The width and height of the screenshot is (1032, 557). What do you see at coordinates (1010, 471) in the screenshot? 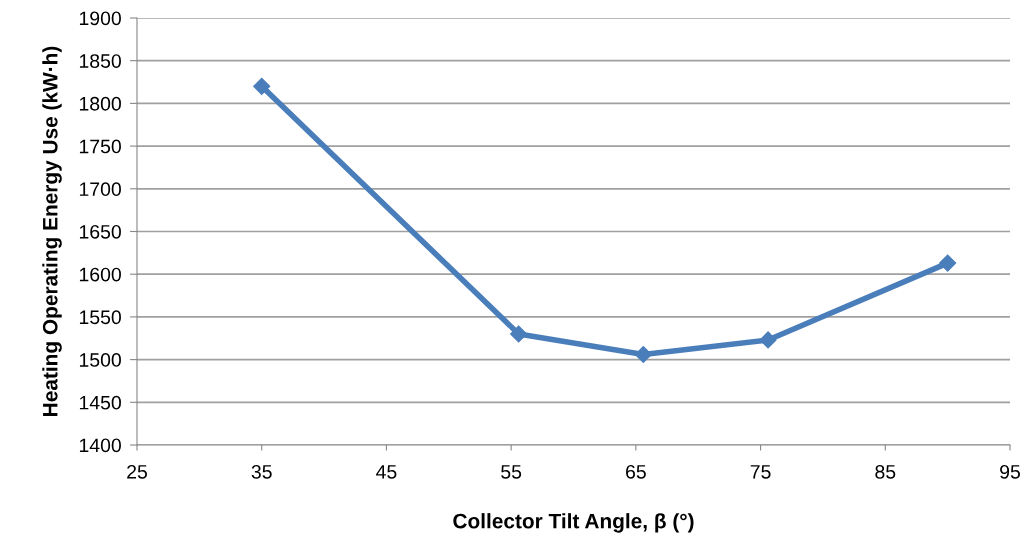
I see `x-tick-label: 95` at bounding box center [1010, 471].